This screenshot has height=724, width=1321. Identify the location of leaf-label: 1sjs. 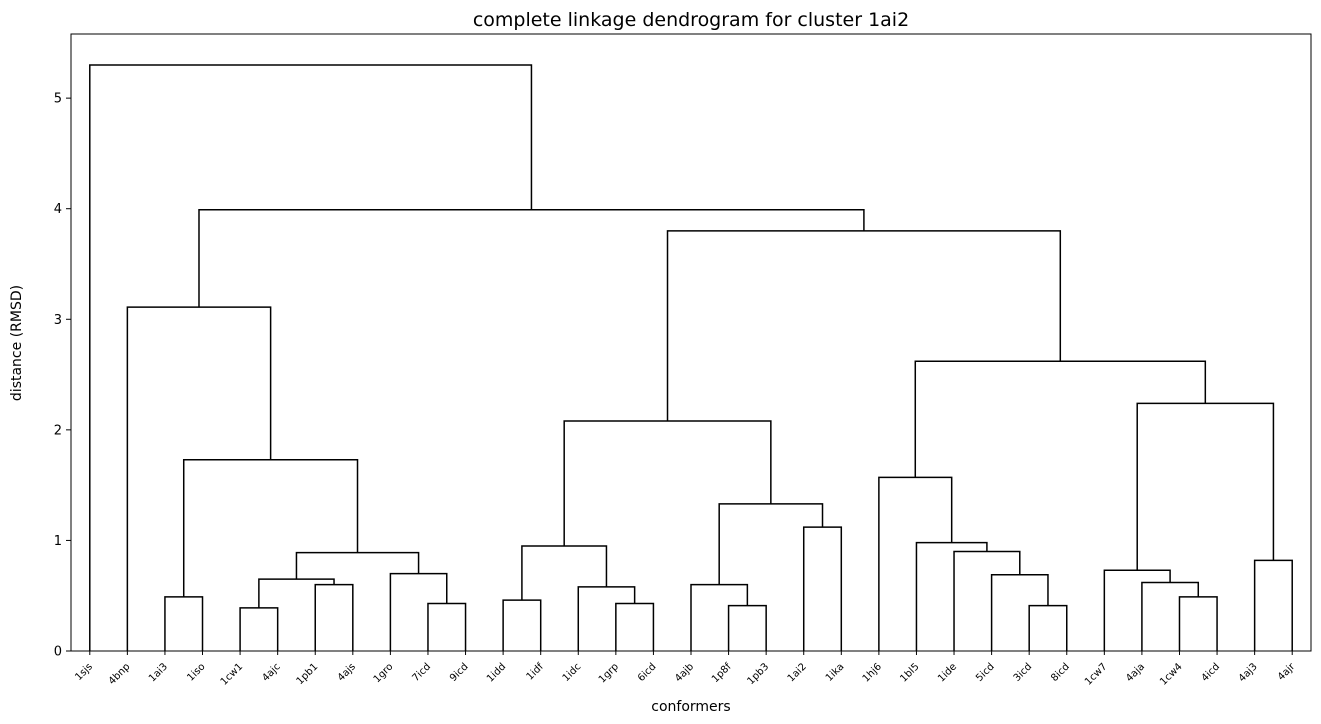
(84, 672).